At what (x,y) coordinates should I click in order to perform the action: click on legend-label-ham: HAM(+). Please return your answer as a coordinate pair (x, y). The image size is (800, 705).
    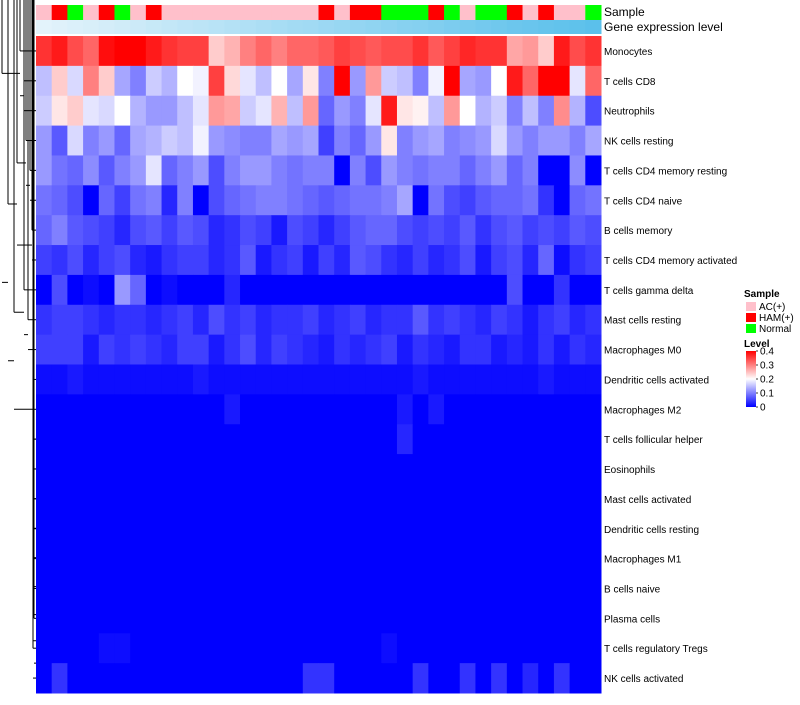
    Looking at the image, I should click on (776, 318).